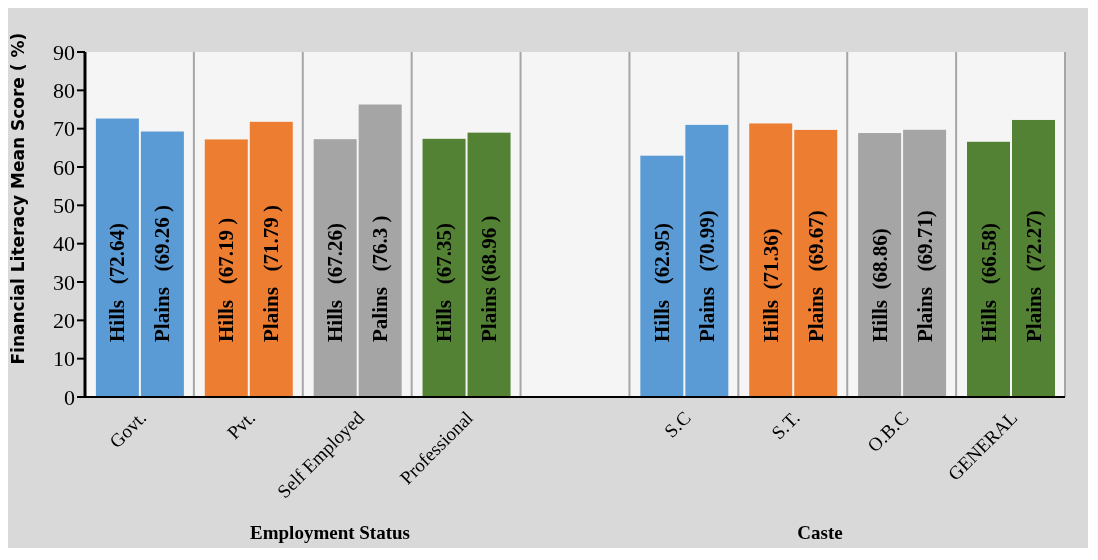 The height and width of the screenshot is (560, 1098). What do you see at coordinates (444, 282) in the screenshot?
I see `data-label: Hills (67.35)` at bounding box center [444, 282].